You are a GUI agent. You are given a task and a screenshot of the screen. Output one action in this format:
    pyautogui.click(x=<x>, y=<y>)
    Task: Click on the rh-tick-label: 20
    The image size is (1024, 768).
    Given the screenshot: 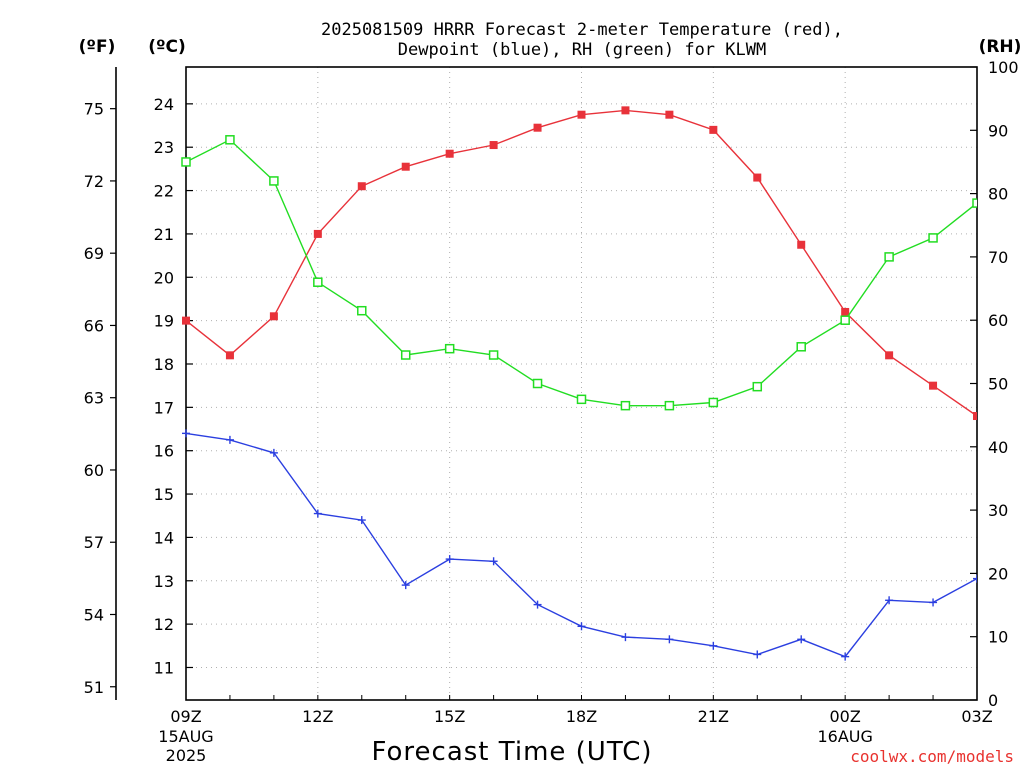 What is the action you would take?
    pyautogui.click(x=998, y=573)
    